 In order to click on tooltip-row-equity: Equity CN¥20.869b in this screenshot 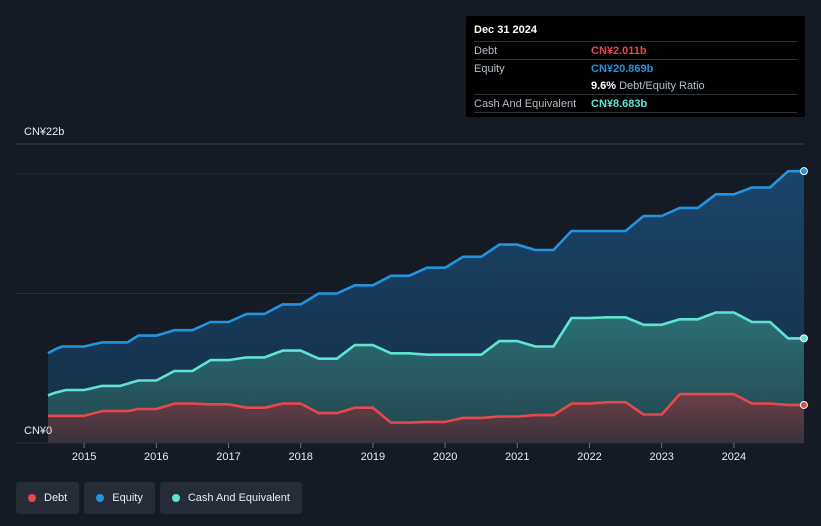, I will do `click(635, 68)`.